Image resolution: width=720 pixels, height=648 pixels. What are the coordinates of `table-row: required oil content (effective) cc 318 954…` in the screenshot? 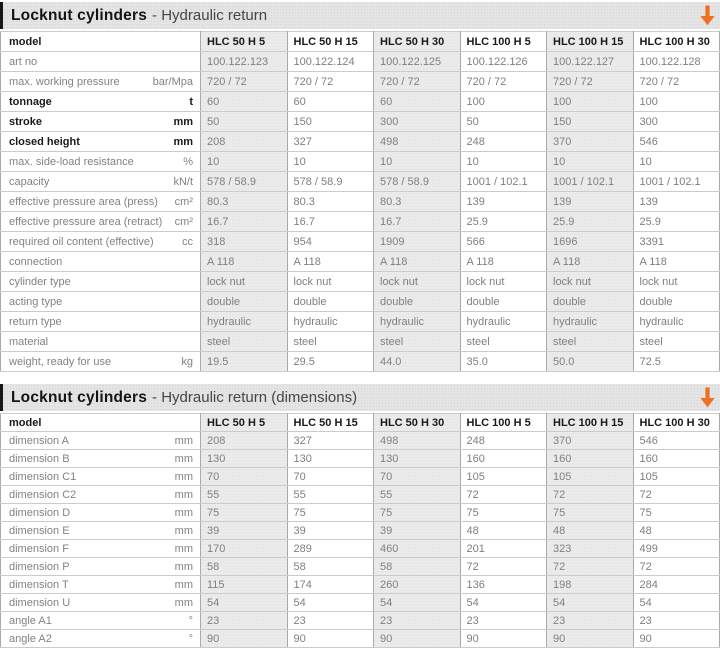 It's located at (360, 241).